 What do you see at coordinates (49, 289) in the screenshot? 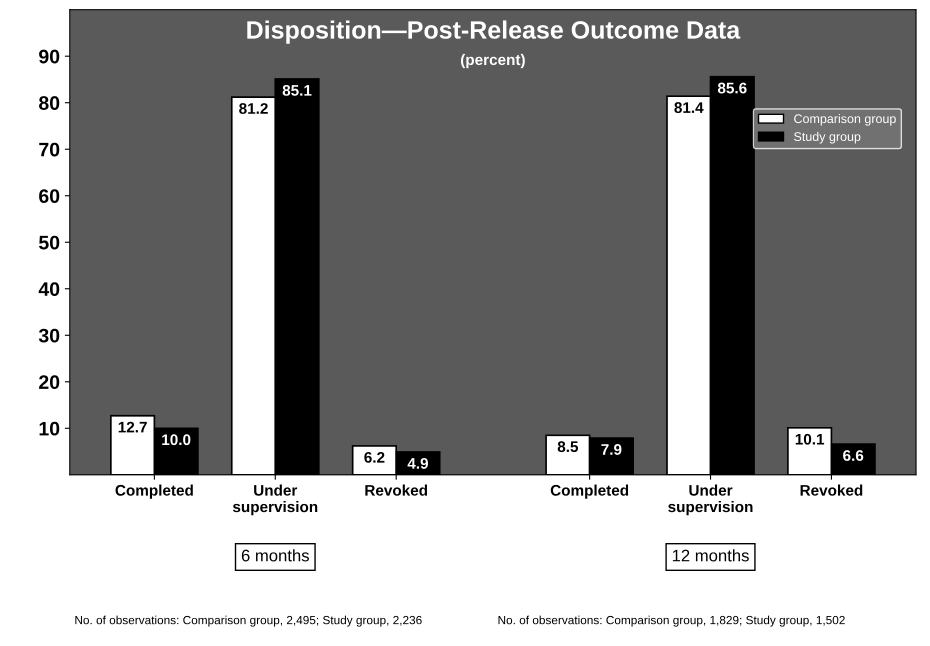
I see `y-tick-label: 40` at bounding box center [49, 289].